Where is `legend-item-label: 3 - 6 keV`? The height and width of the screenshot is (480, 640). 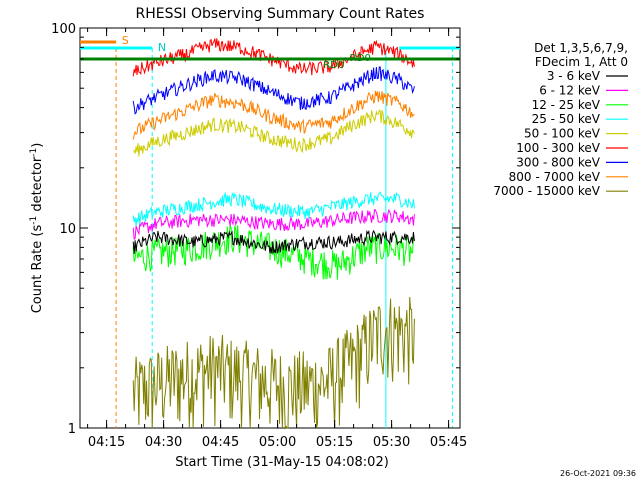 legend-item-label: 3 - 6 keV is located at coordinates (574, 76).